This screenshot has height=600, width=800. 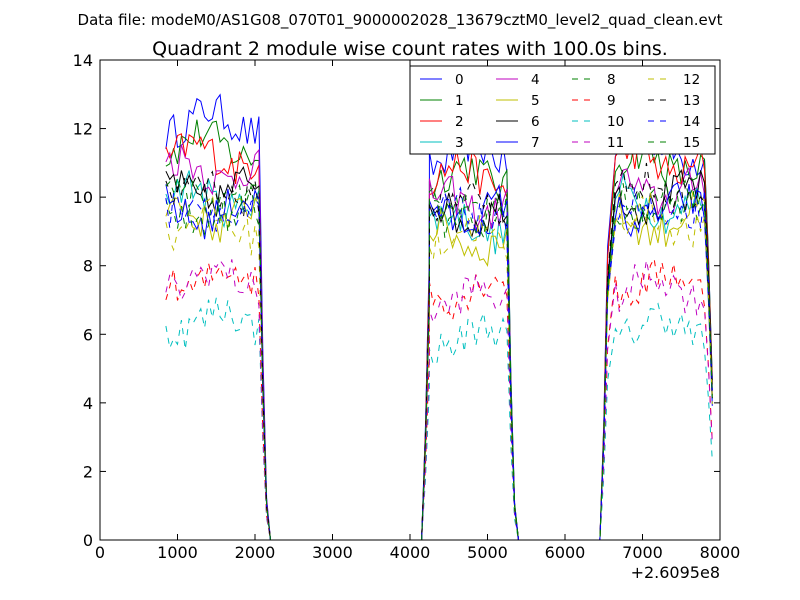 What do you see at coordinates (83, 129) in the screenshot?
I see `y-tick-label: 12` at bounding box center [83, 129].